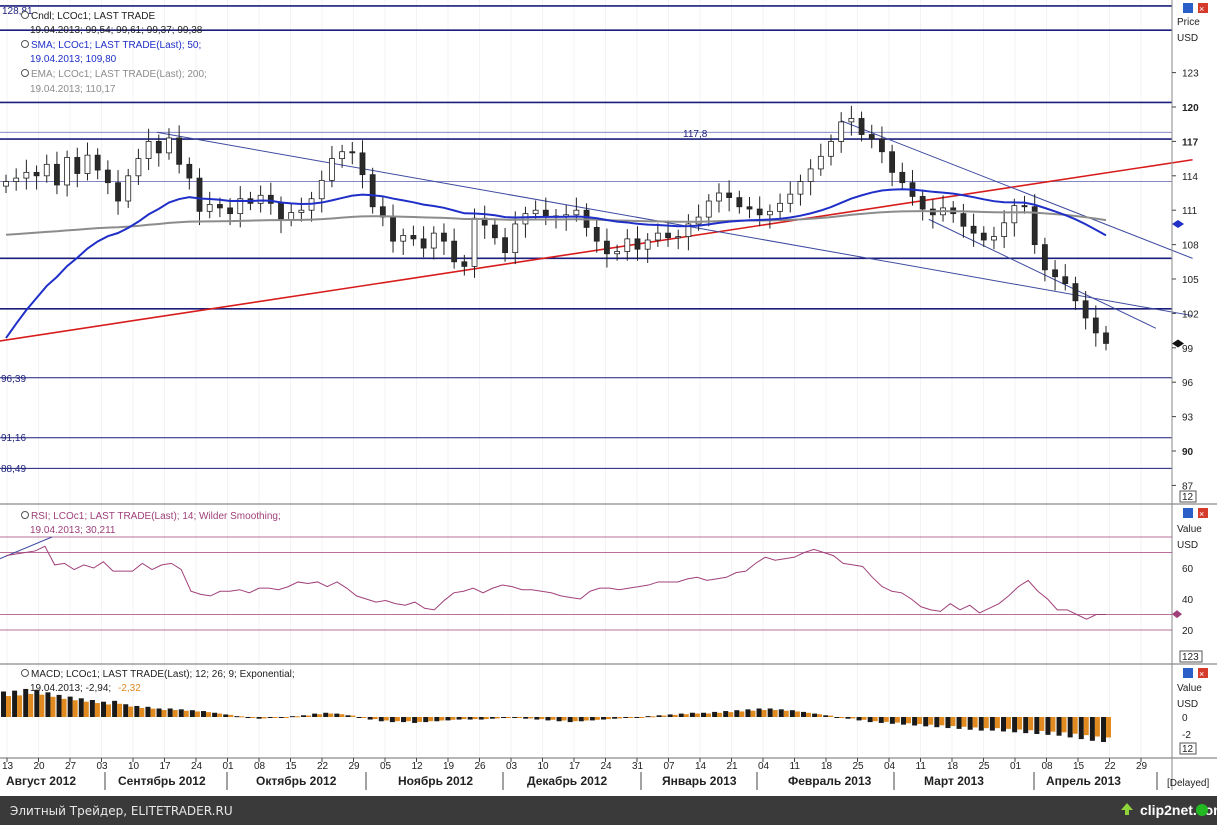  What do you see at coordinates (1188, 673) in the screenshot?
I see `macd-panel-minimize-button` at bounding box center [1188, 673].